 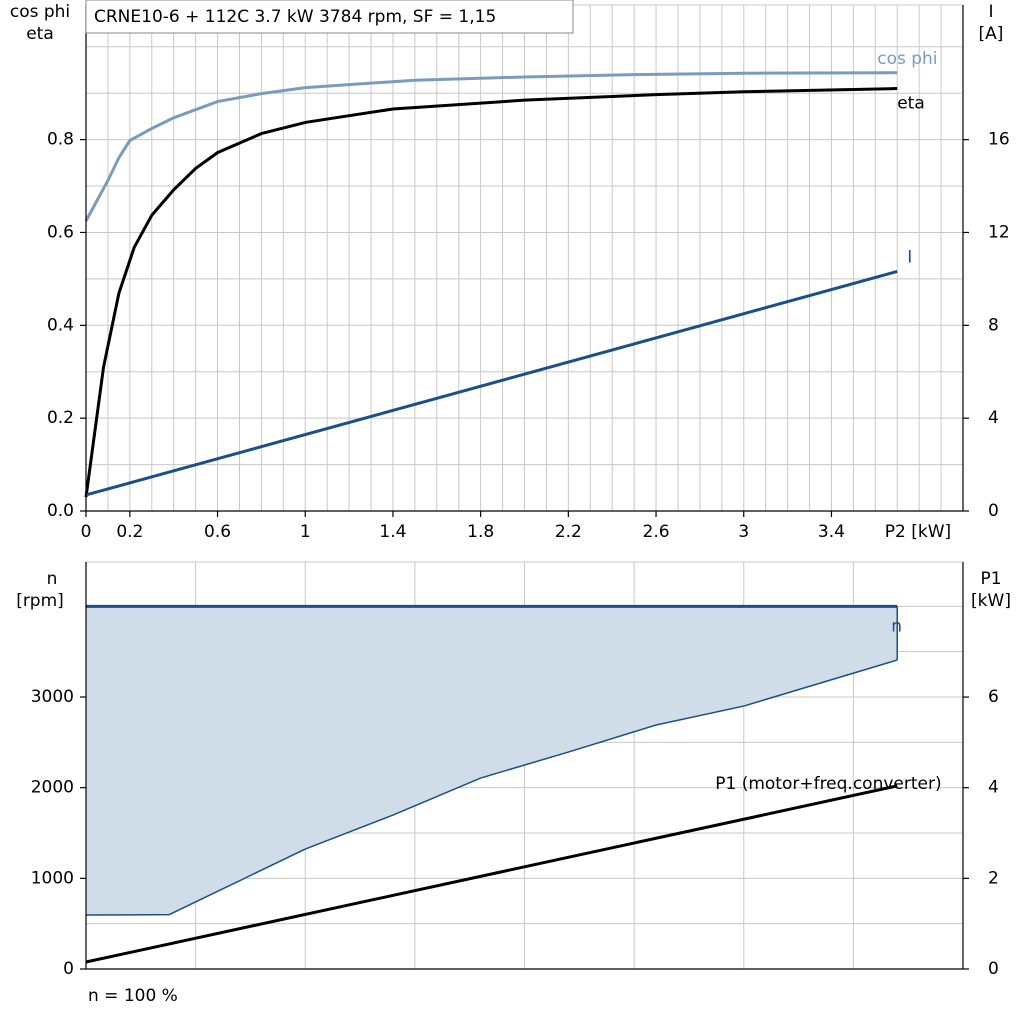 I want to click on y-tick-label: 0.4, so click(x=60, y=325).